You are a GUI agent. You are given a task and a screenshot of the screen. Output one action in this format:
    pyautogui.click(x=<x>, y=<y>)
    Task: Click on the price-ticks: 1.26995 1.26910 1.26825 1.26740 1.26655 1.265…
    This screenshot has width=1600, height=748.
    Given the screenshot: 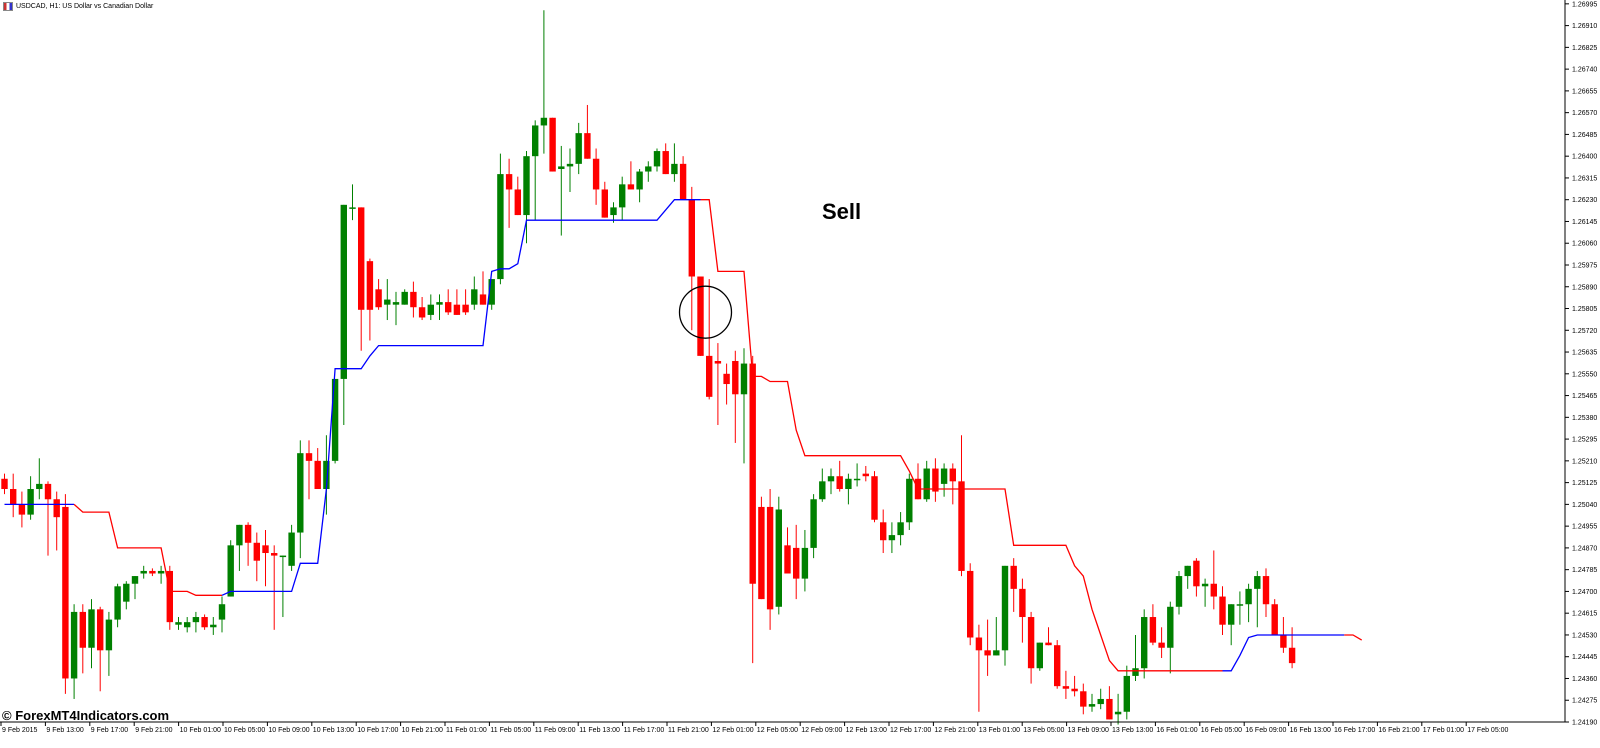 What is the action you would take?
    pyautogui.click(x=1581, y=364)
    